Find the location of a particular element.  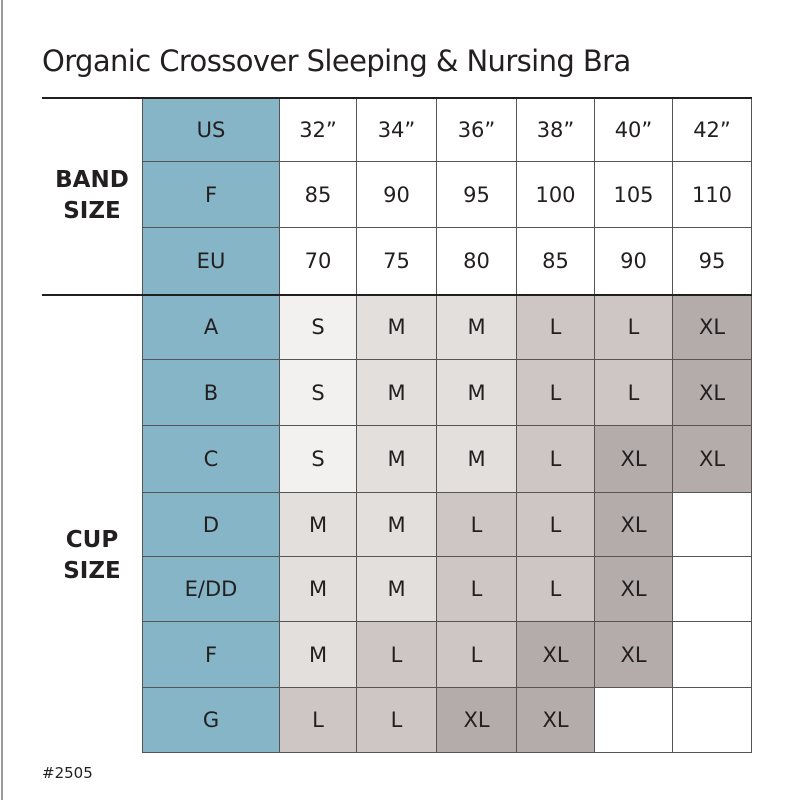

cup-label-line1: CUP is located at coordinates (92, 540).